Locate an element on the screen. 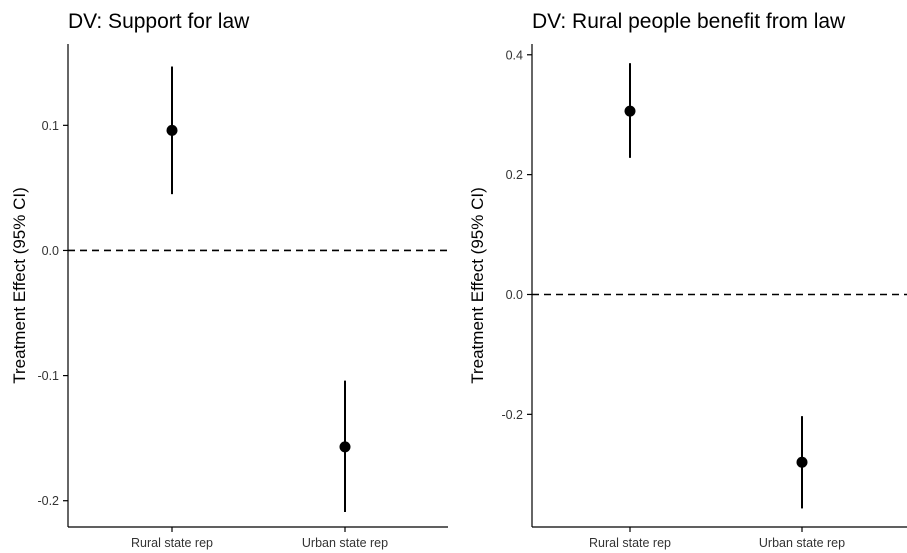 The image size is (907, 553). chart-title: DV: Rural people benefit from law is located at coordinates (689, 21).